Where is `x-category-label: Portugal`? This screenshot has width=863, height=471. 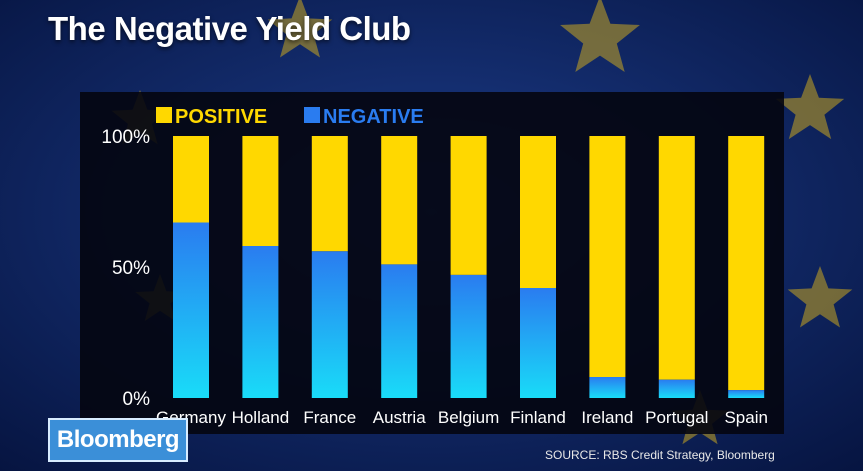 x-category-label: Portugal is located at coordinates (676, 417).